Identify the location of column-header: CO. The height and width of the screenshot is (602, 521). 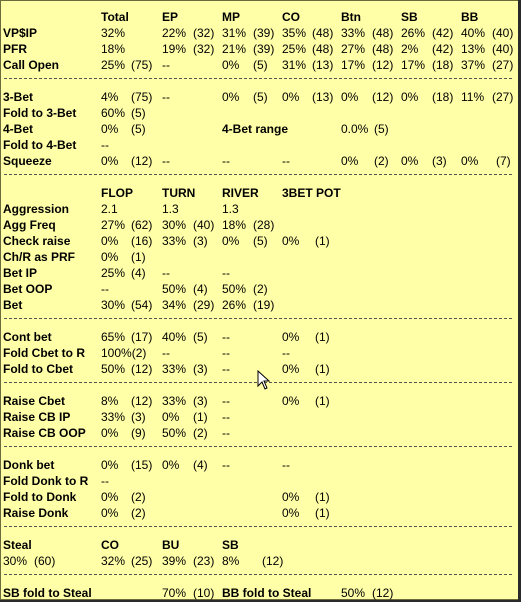
(291, 17).